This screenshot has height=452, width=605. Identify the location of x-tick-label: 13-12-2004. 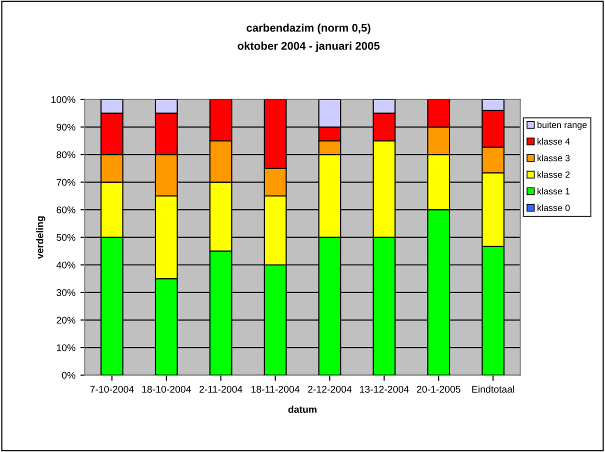
(384, 389).